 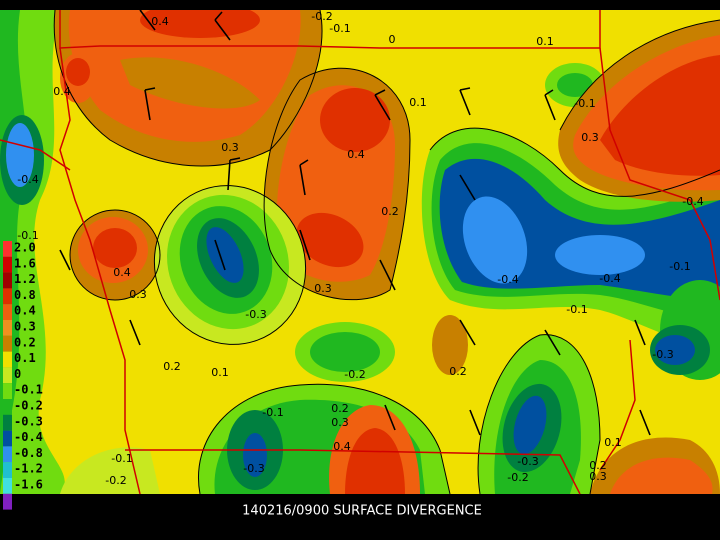 I want to click on caption: 140216/0900 SURFACE DIVERGENCE, so click(x=362, y=511).